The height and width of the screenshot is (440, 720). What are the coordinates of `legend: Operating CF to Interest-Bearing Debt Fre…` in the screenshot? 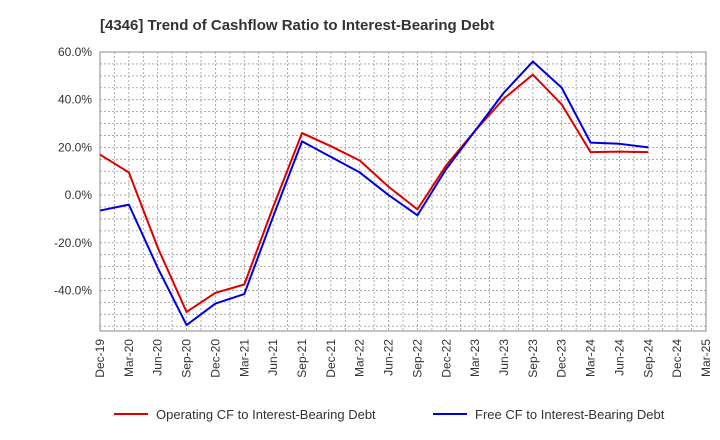 It's located at (389, 414).